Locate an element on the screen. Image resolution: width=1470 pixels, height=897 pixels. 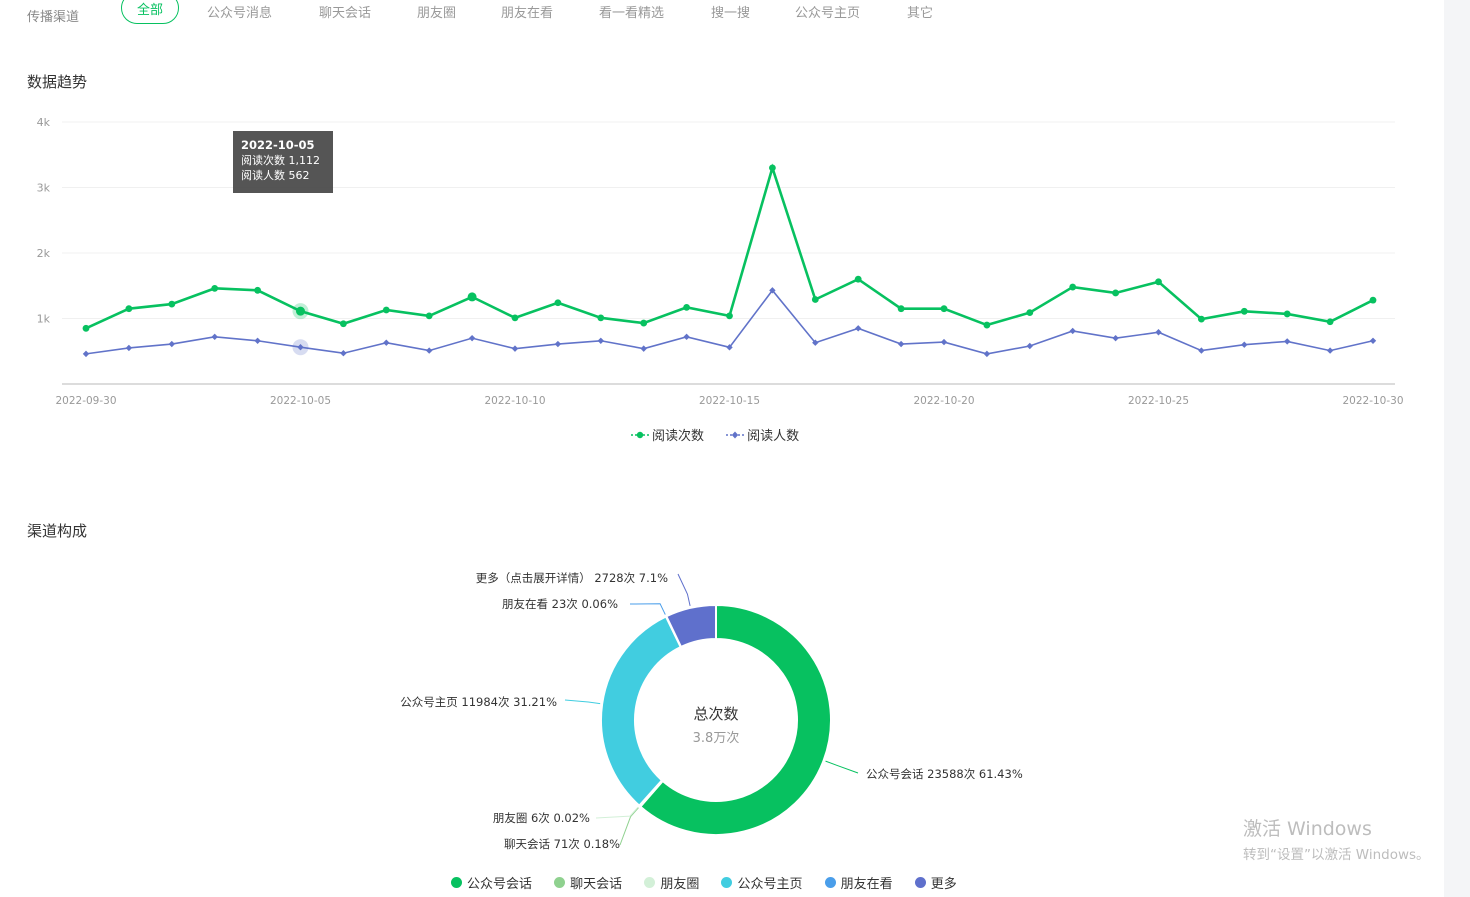
legend-label: 公众号主页 is located at coordinates (770, 884).